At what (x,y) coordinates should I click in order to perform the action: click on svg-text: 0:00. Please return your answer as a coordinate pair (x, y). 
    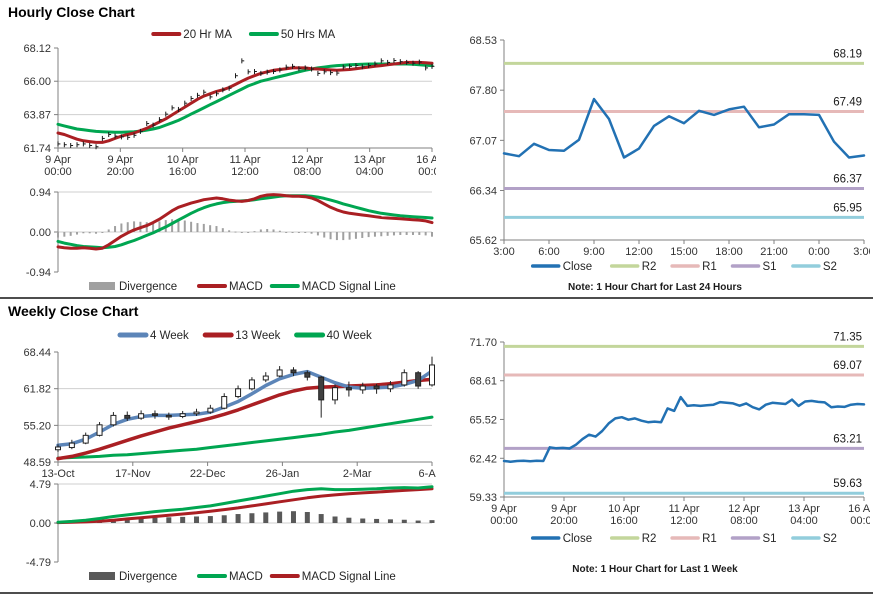
    Looking at the image, I should click on (818, 252).